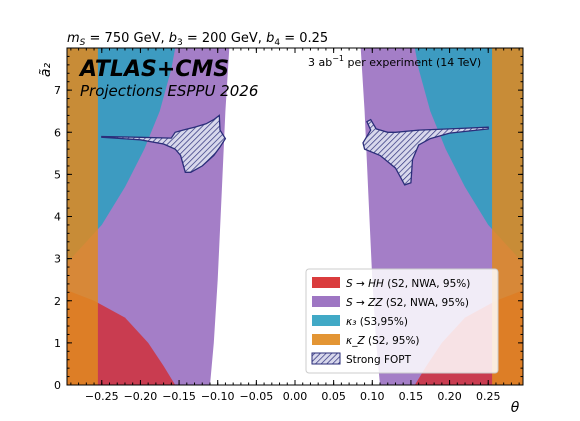 This screenshot has width=580, height=421. What do you see at coordinates (218, 396) in the screenshot?
I see `x-tick-label: −0.10` at bounding box center [218, 396].